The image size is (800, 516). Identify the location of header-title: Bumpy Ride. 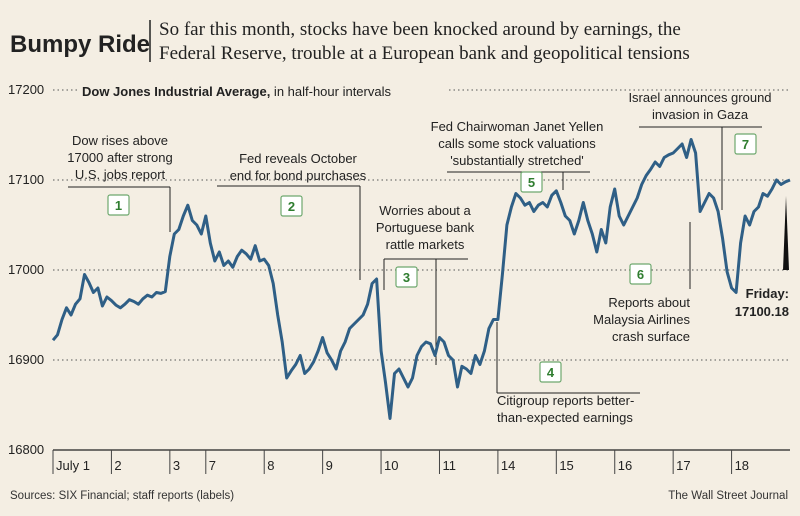
(80, 44).